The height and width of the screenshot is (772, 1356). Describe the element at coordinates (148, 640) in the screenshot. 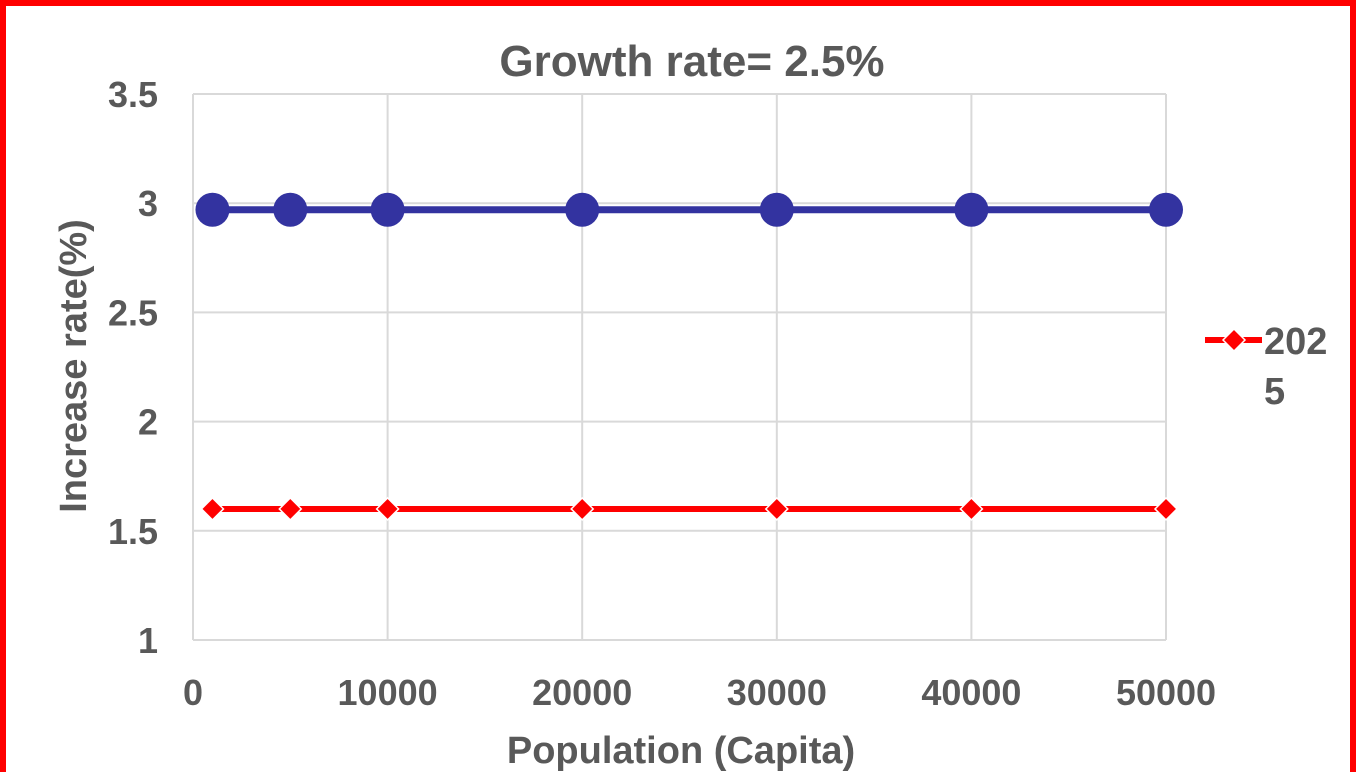

I see `y-tick-label-0: 1` at that location.